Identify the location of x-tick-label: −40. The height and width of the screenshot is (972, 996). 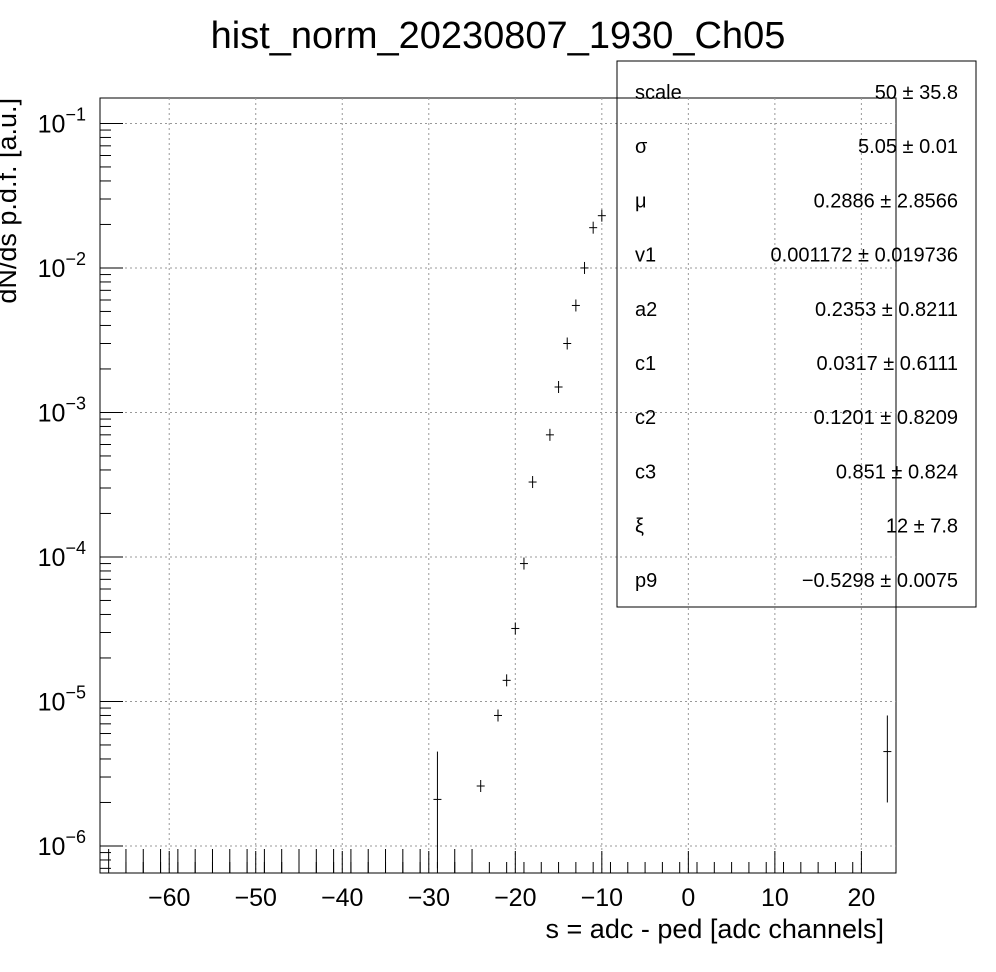
(342, 898).